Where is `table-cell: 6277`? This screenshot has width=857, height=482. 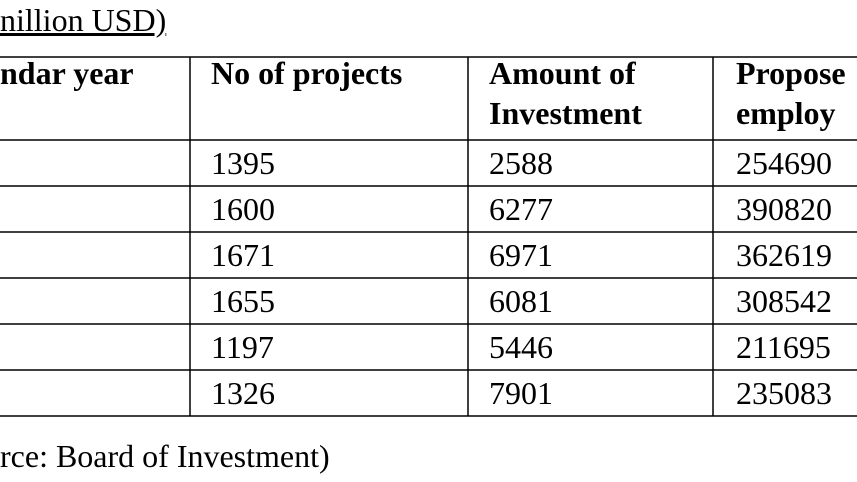 table-cell: 6277 is located at coordinates (521, 209).